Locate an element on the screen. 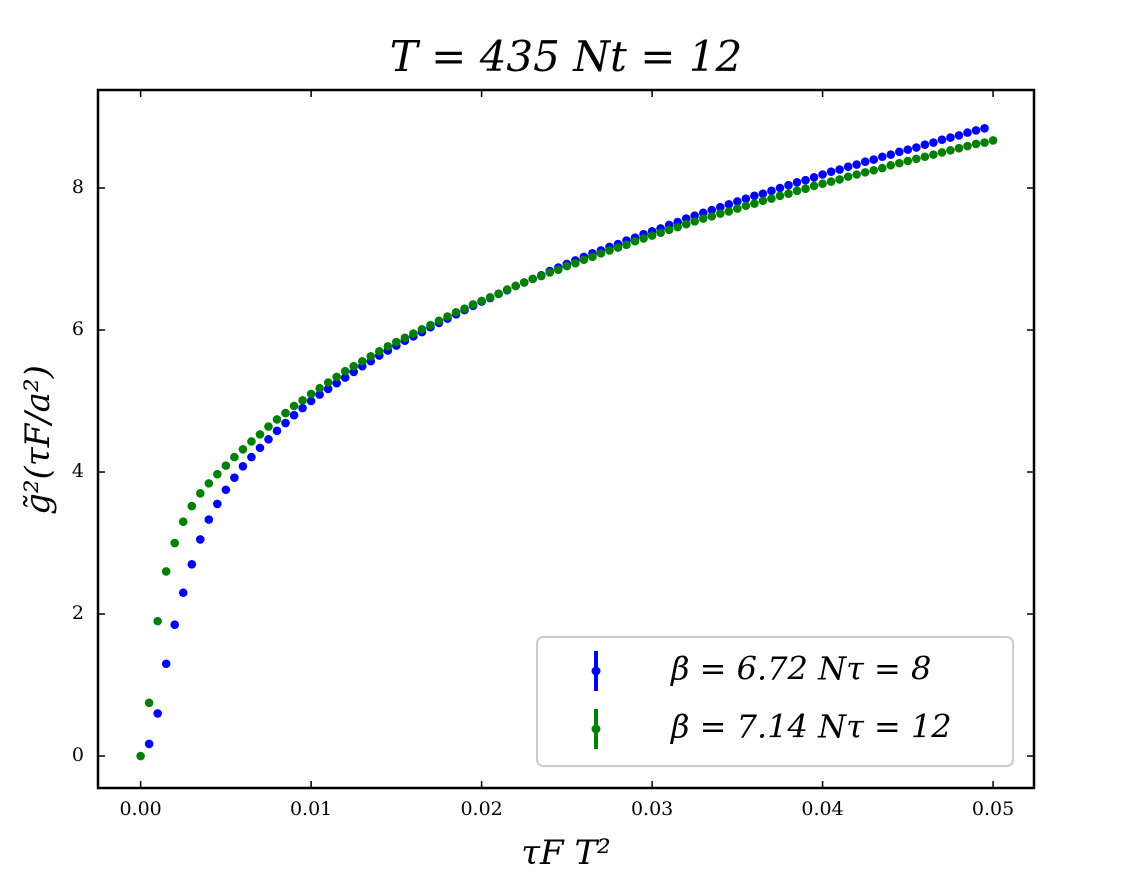  legend-label: β = 6.72 Nτ = 8 is located at coordinates (800, 669).